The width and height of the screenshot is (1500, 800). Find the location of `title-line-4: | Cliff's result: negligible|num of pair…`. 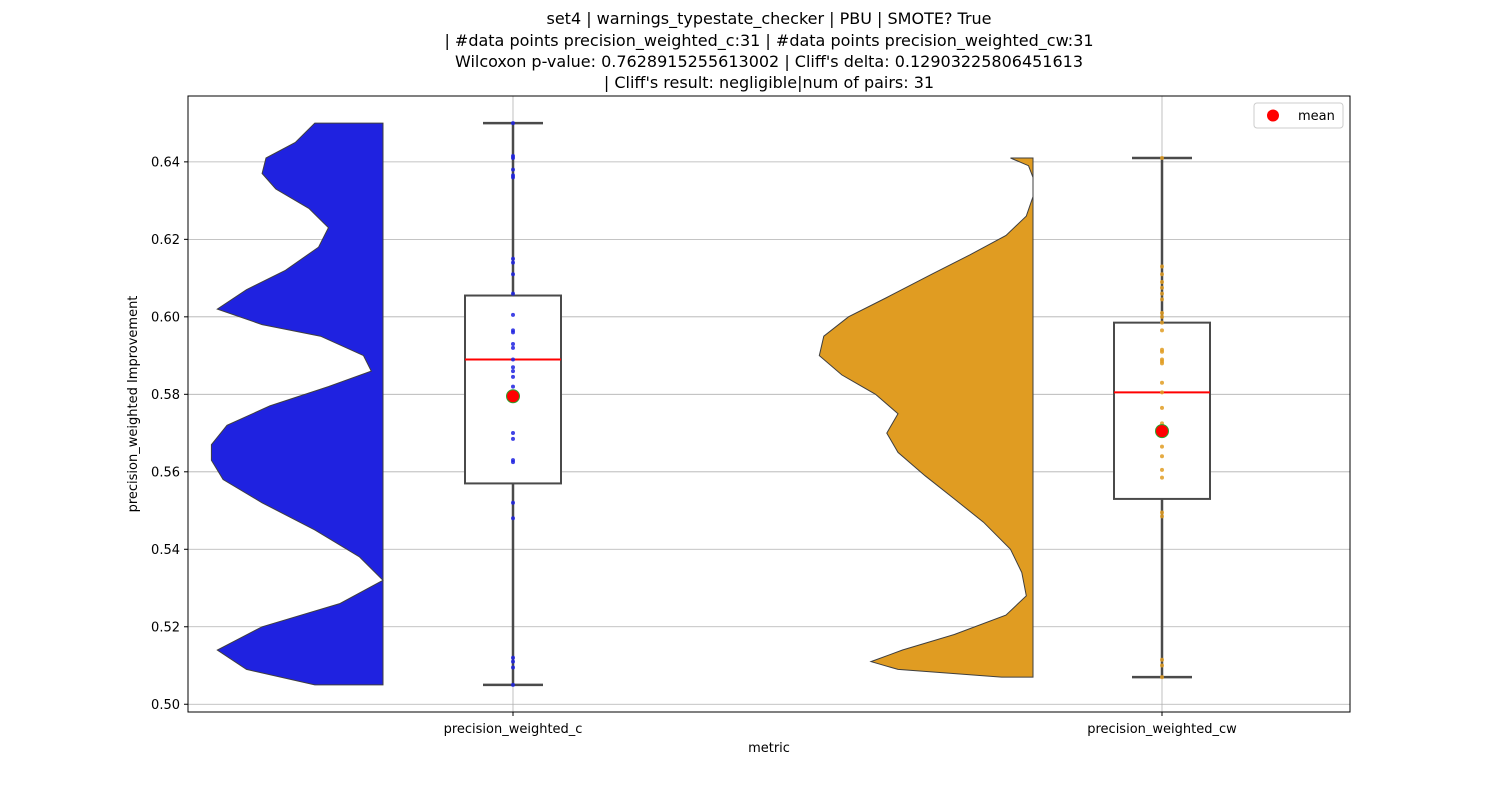

title-line-4: | Cliff's result: negligible|num of pair… is located at coordinates (769, 82).